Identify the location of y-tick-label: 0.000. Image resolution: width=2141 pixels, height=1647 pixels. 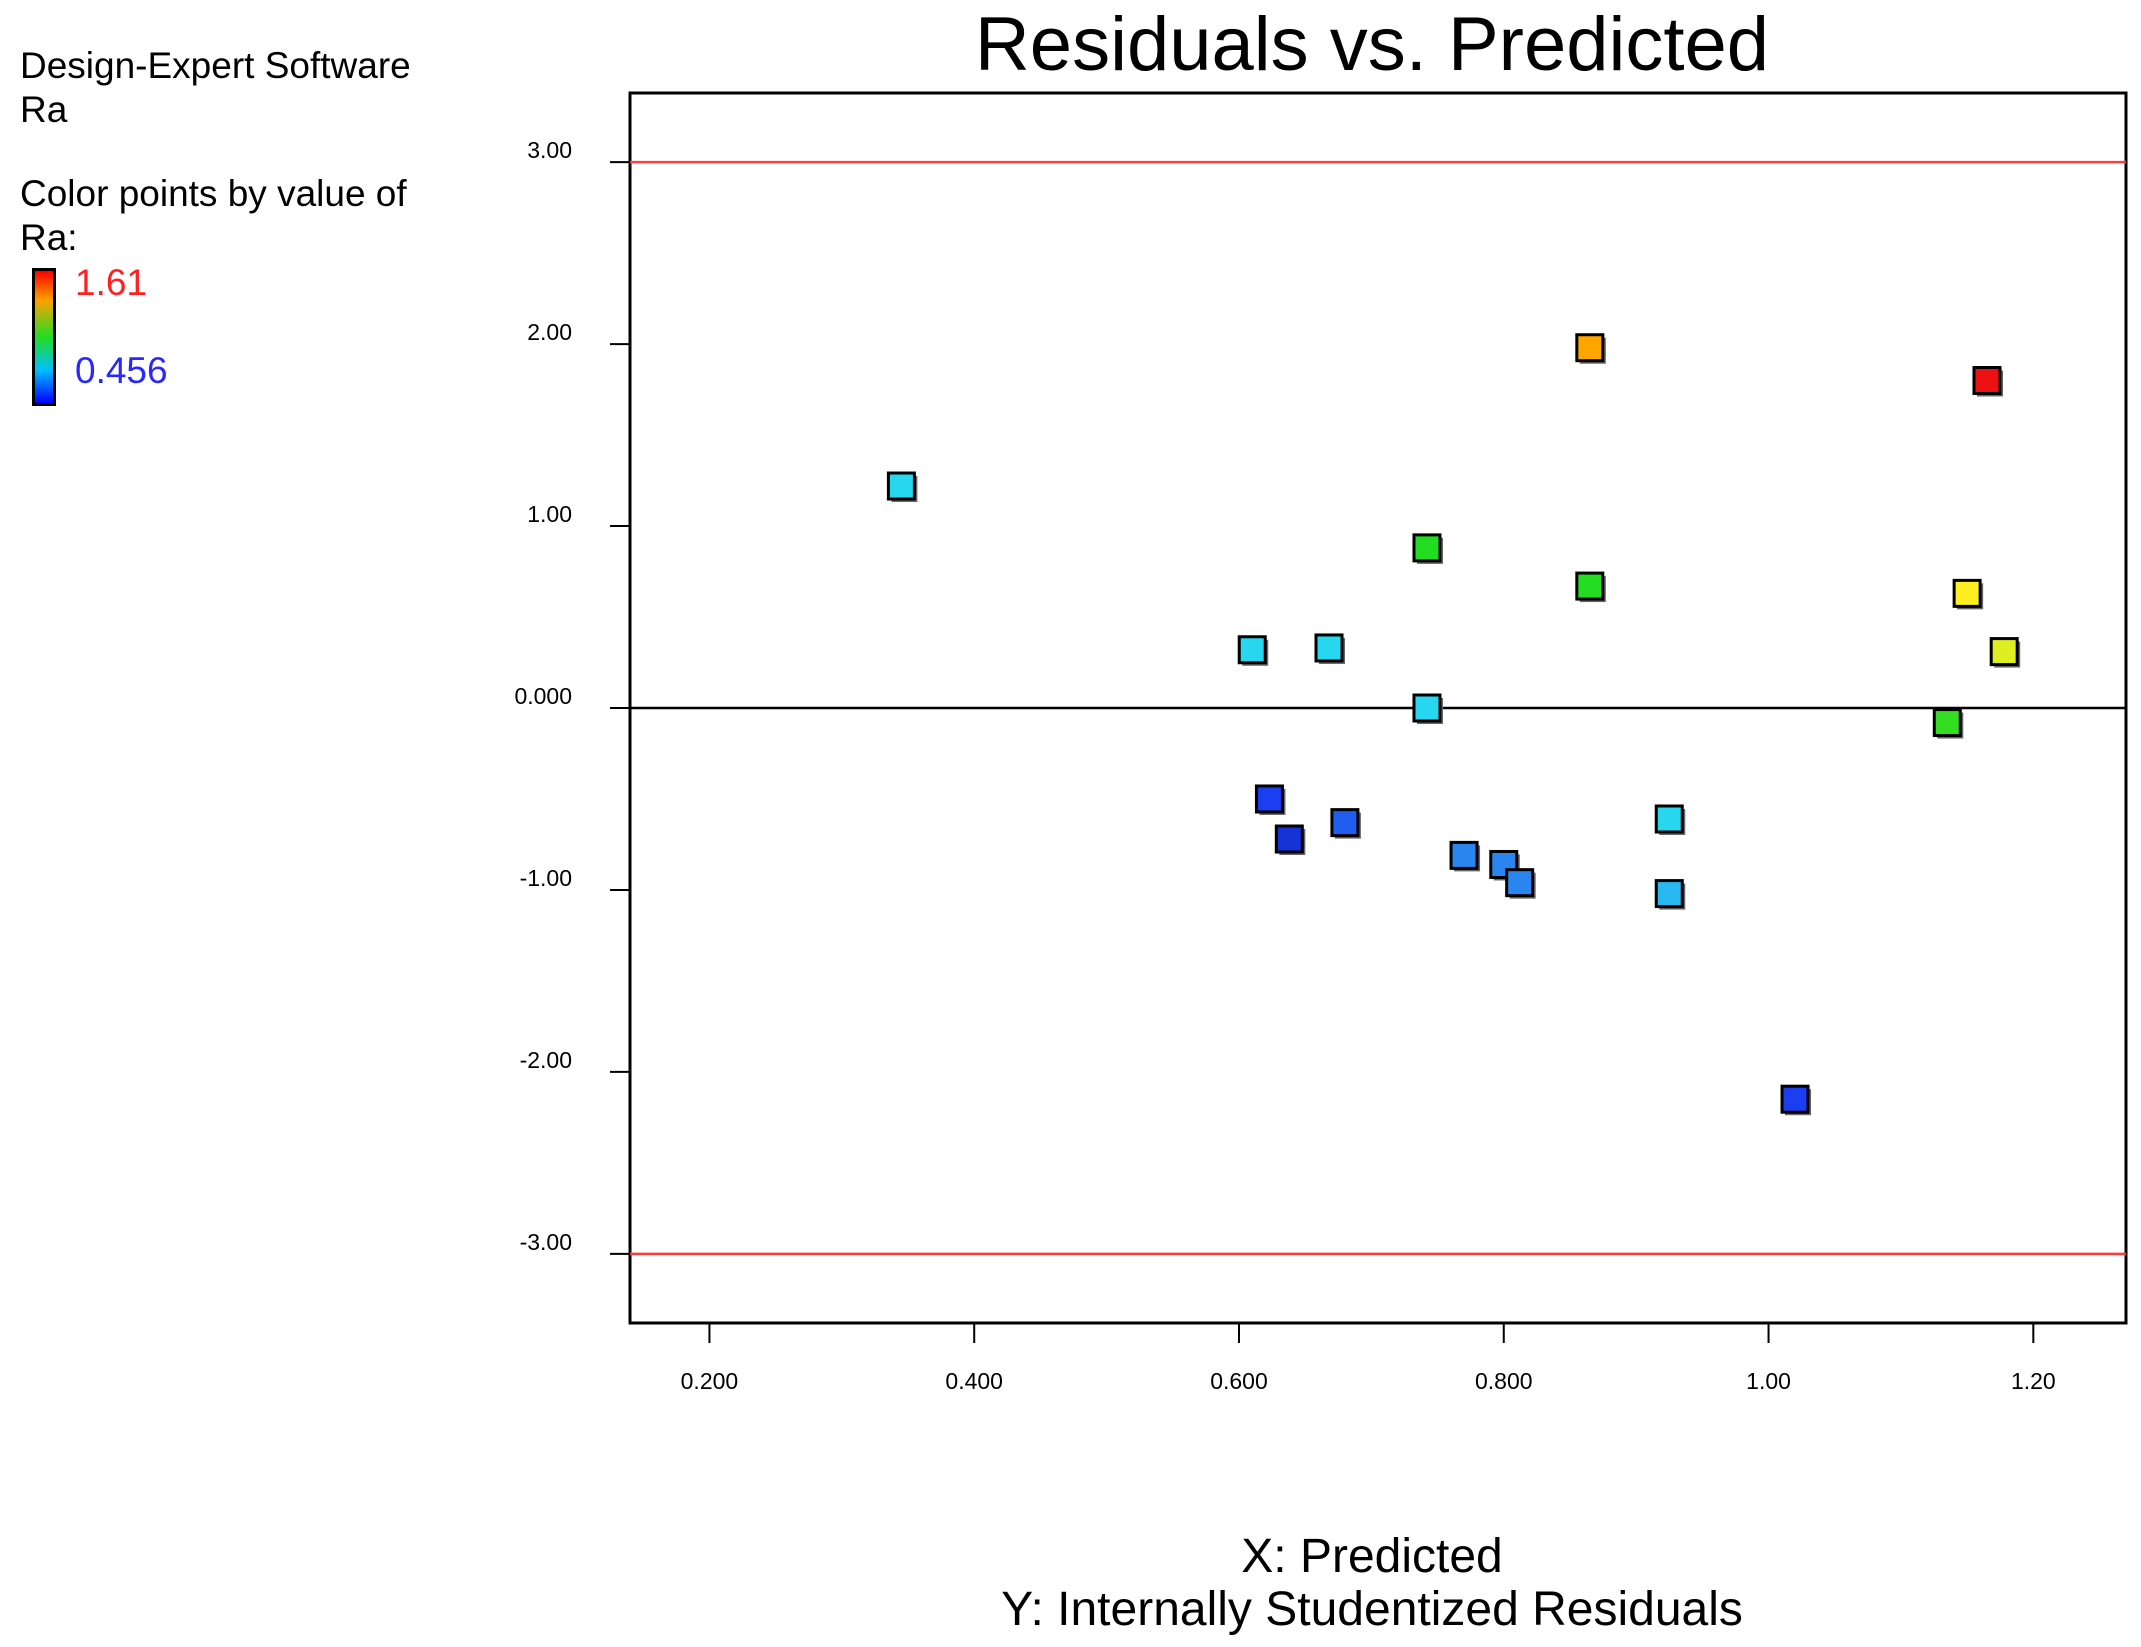
(543, 696).